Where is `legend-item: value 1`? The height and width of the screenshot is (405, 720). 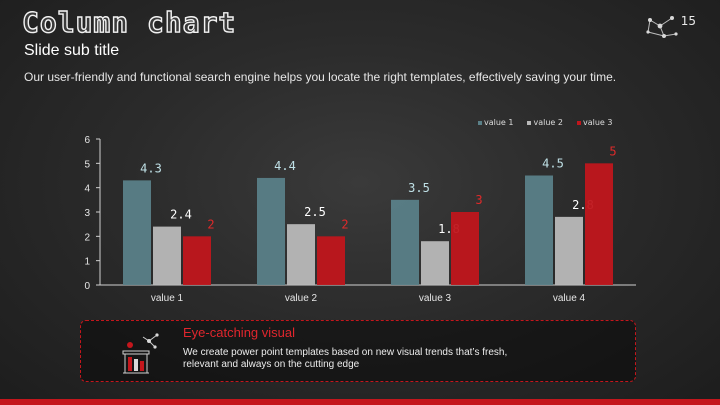 legend-item: value 1 is located at coordinates (495, 122).